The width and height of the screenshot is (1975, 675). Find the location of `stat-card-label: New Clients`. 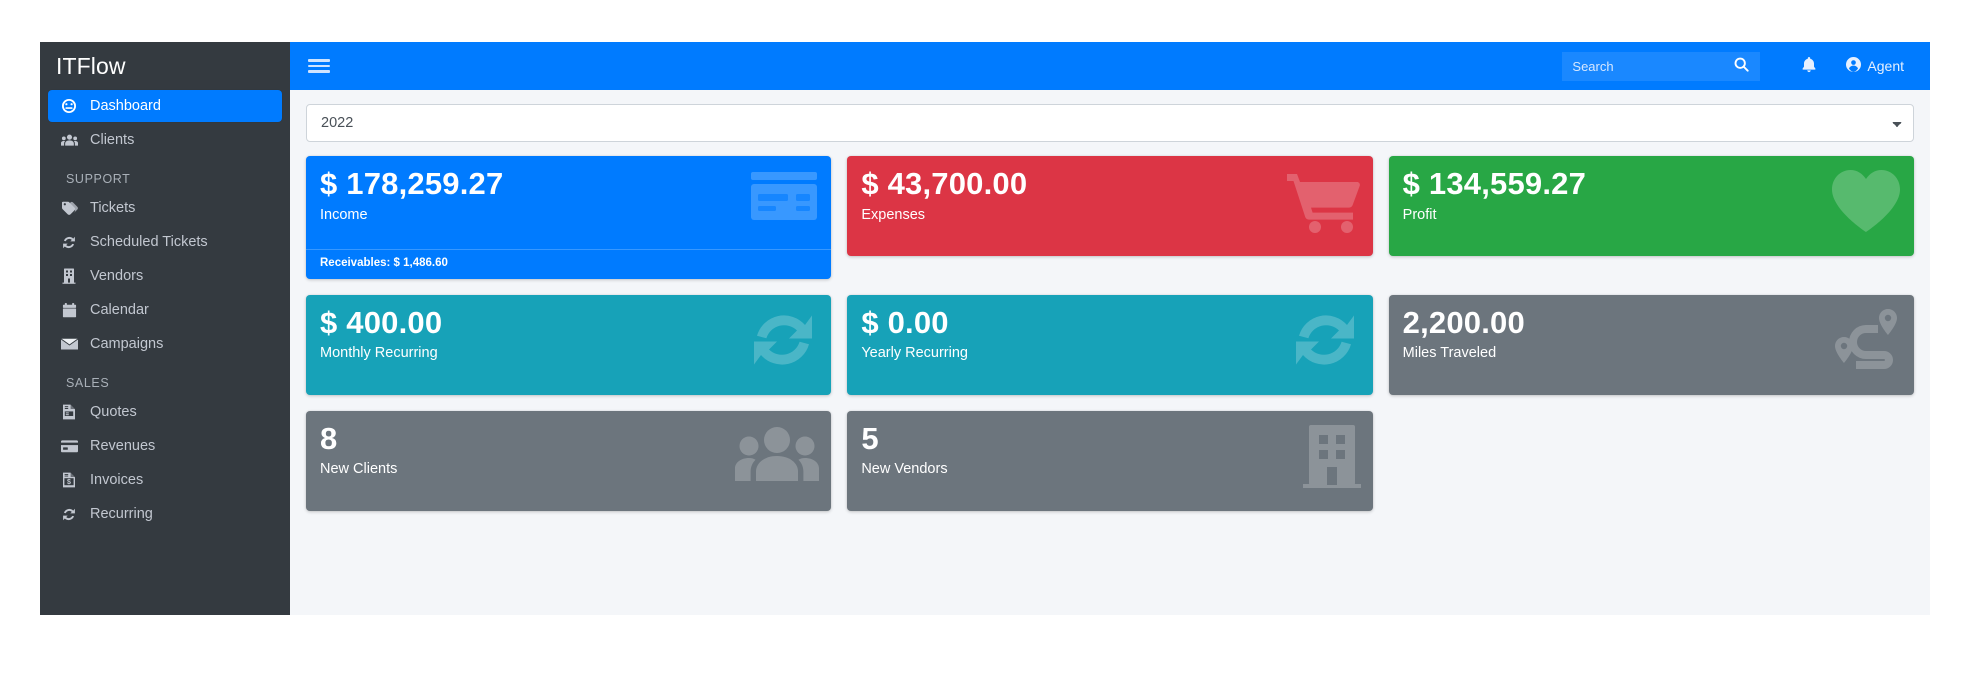

stat-card-label: New Clients is located at coordinates (359, 469).